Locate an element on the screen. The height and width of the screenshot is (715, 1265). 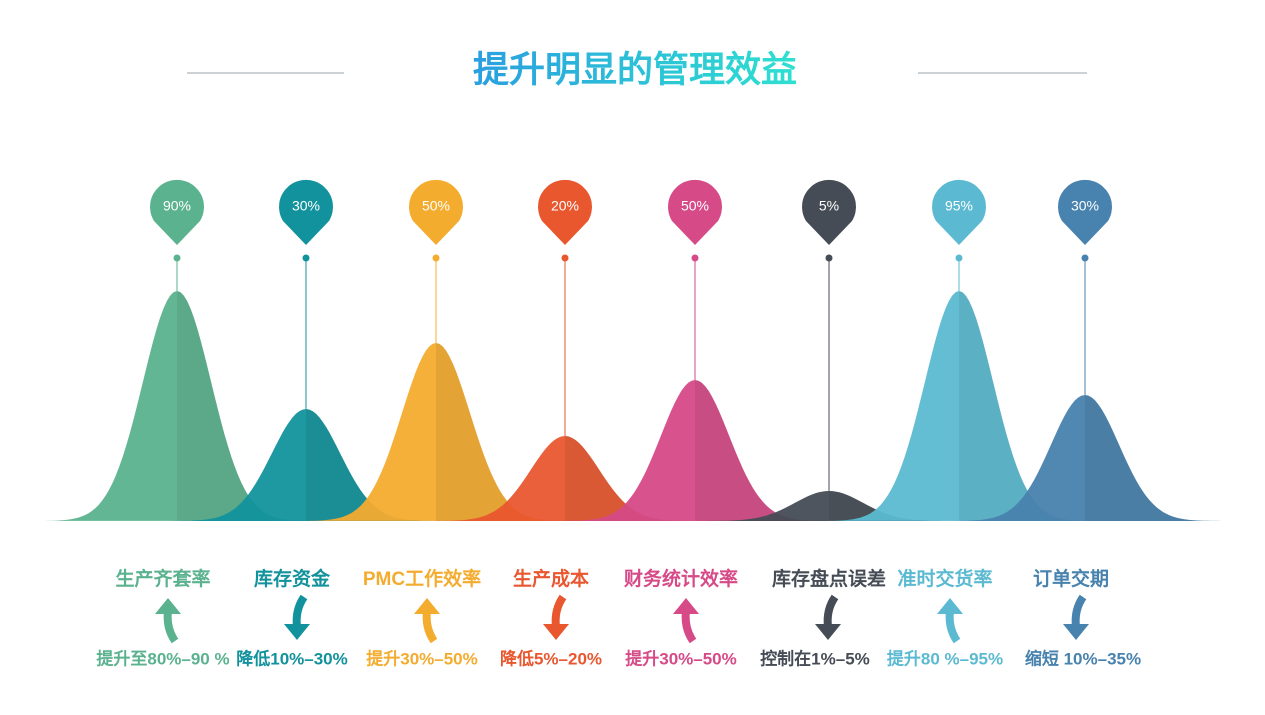
label: PMC工作效率 is located at coordinates (422, 578).